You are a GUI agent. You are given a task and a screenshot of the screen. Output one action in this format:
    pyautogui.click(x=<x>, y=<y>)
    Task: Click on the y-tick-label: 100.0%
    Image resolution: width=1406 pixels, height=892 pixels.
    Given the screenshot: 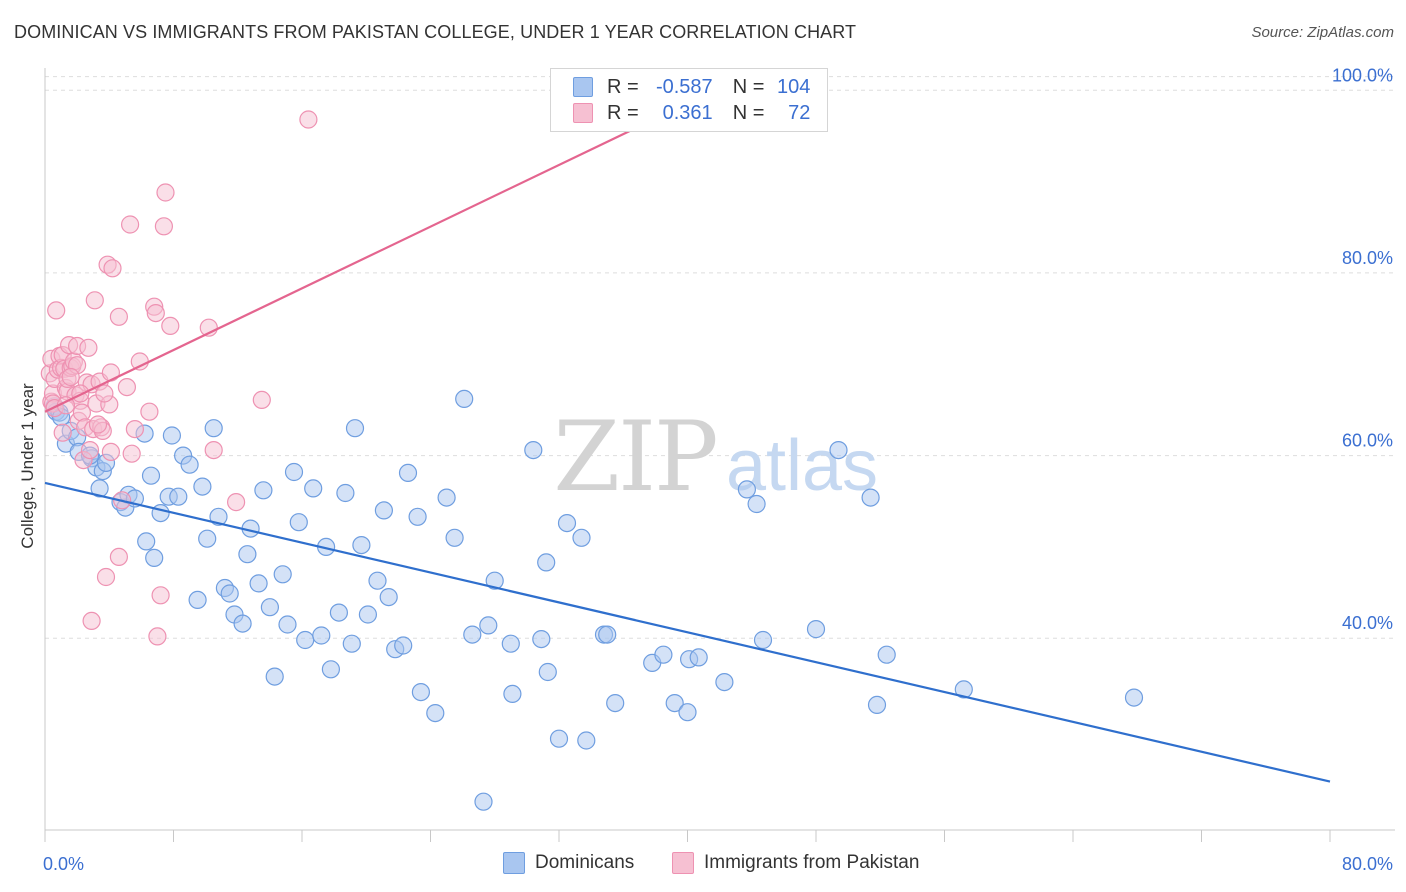 What is the action you would take?
    pyautogui.click(x=1362, y=75)
    